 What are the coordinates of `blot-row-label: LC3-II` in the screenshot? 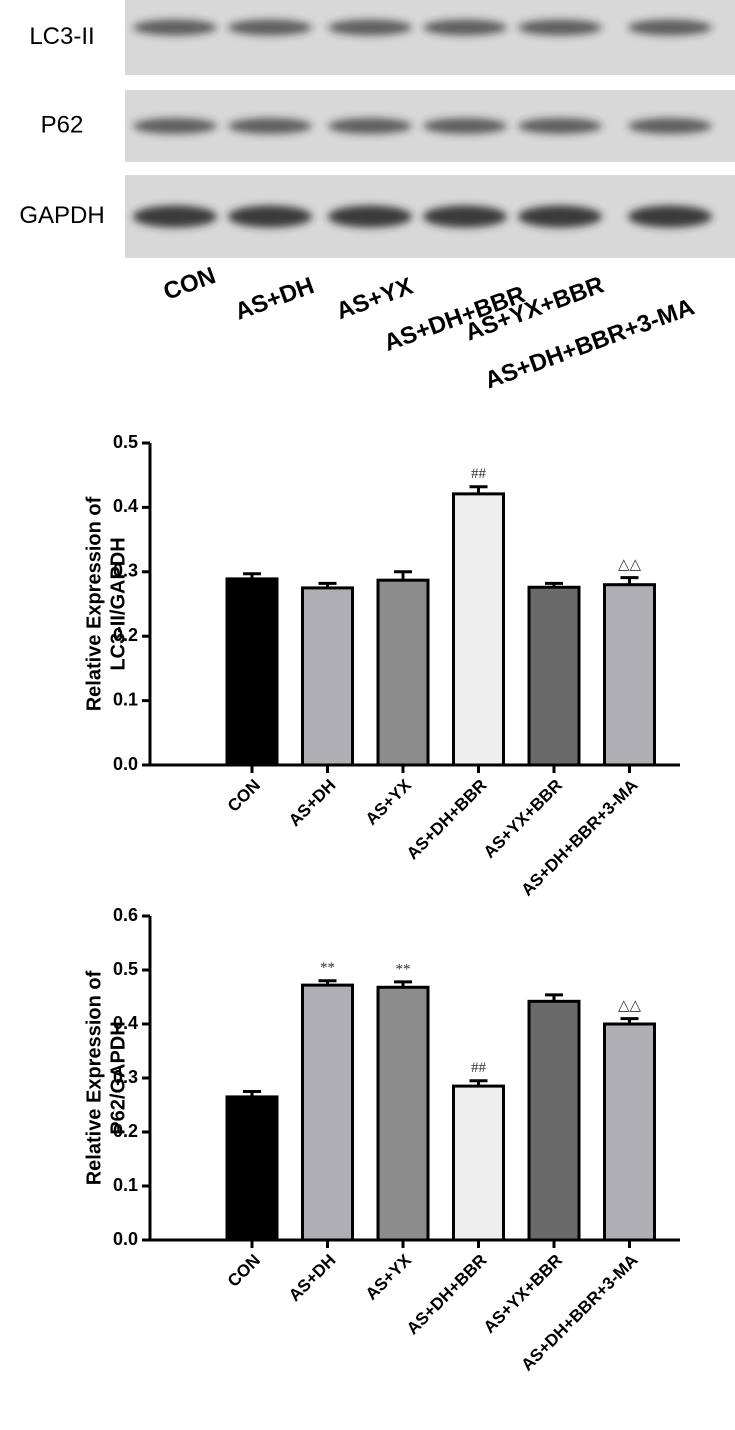 It's located at (61, 36).